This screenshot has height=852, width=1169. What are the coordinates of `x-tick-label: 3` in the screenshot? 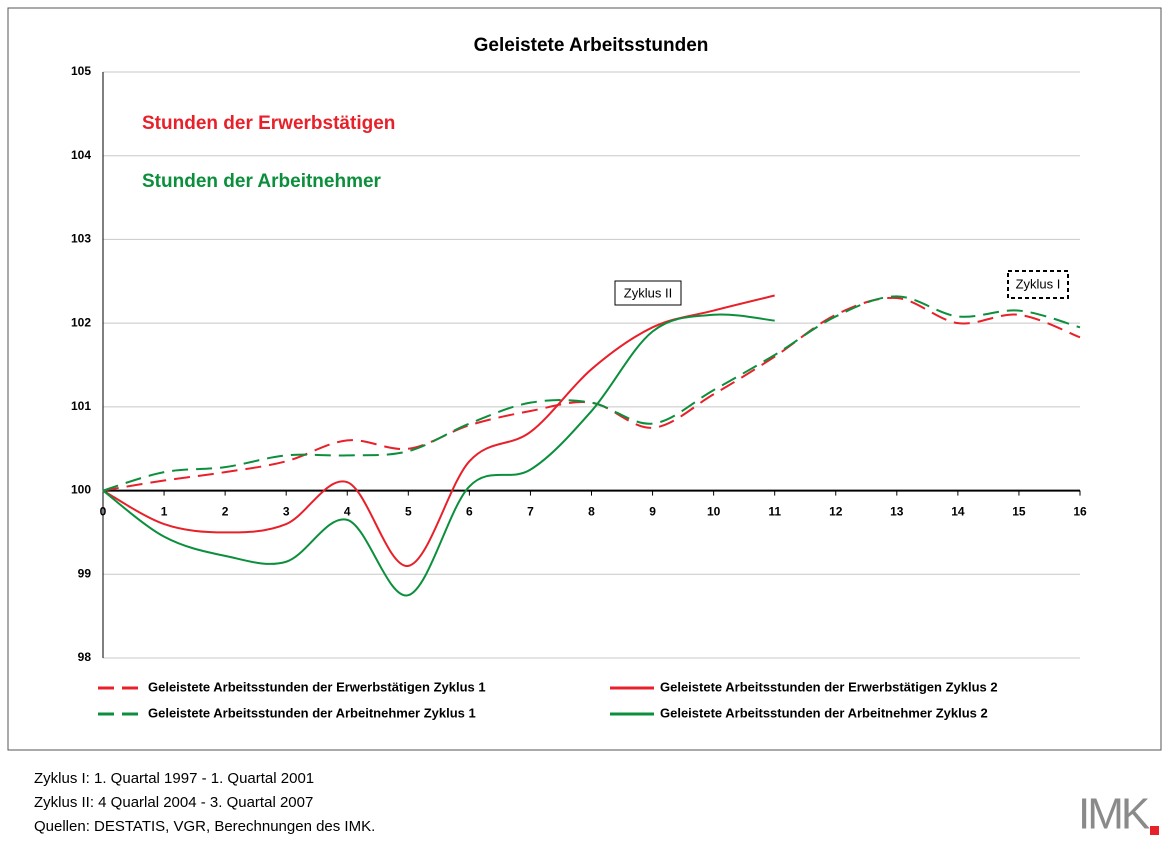 It's located at (286, 512).